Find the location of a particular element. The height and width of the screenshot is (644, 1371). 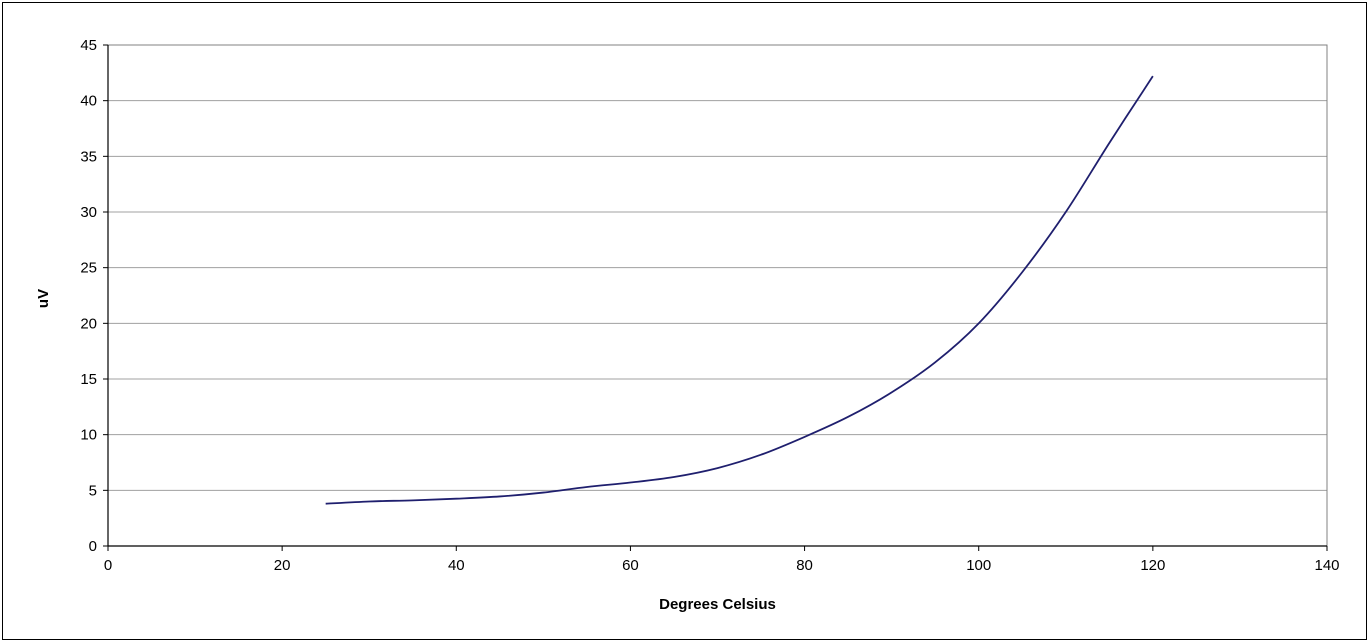

x-tick-labels: 0 20 40 60 80 100 120 140 is located at coordinates (722, 565).